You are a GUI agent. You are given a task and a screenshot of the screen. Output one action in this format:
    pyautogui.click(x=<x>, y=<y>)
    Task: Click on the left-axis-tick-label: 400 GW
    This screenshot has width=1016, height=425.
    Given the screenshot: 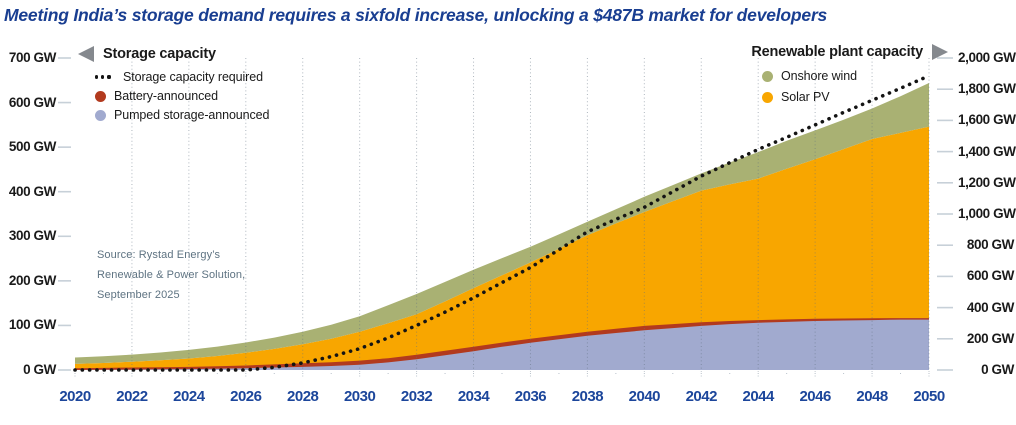 What is the action you would take?
    pyautogui.click(x=32, y=191)
    